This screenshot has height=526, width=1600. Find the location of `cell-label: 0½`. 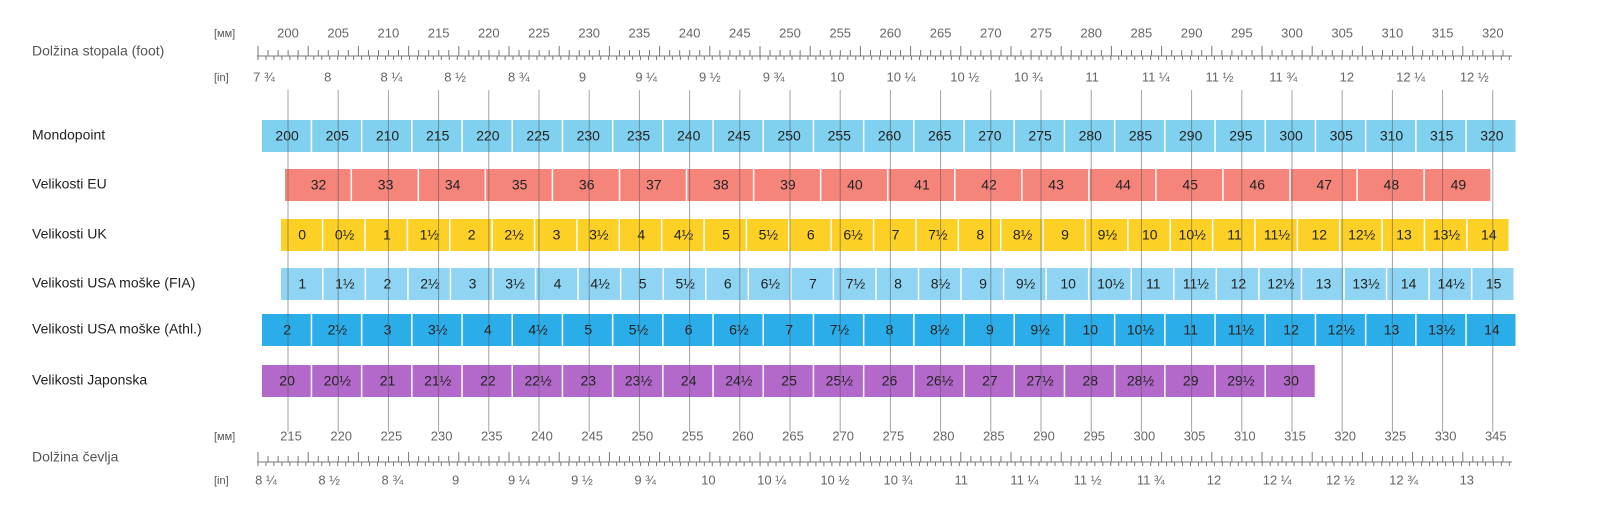

cell-label: 0½ is located at coordinates (345, 235).